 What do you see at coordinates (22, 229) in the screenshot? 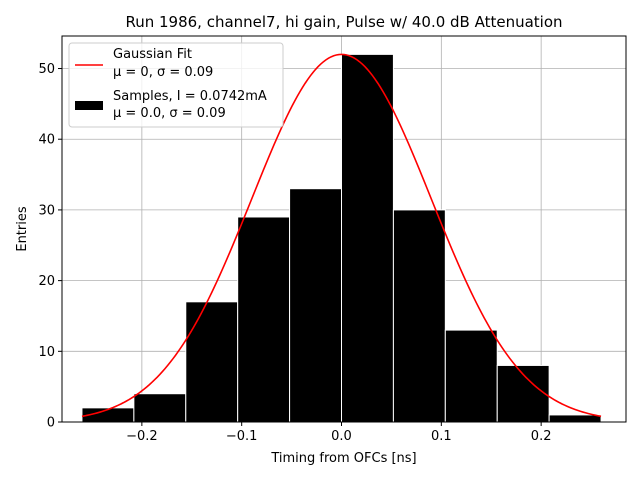
I see `y-axis-label: Entries` at bounding box center [22, 229].